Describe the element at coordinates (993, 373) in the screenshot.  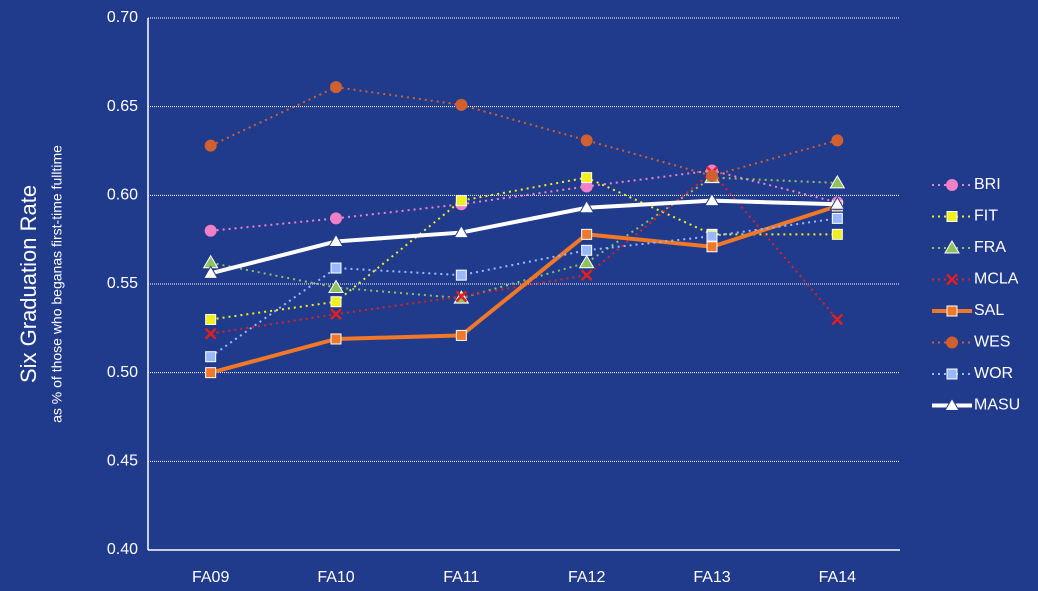
I see `legend-label: WOR` at that location.